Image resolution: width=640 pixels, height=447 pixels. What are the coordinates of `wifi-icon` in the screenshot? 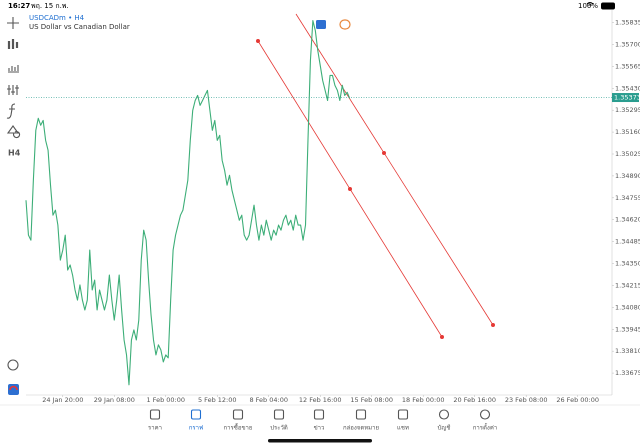 It's located at (590, 4).